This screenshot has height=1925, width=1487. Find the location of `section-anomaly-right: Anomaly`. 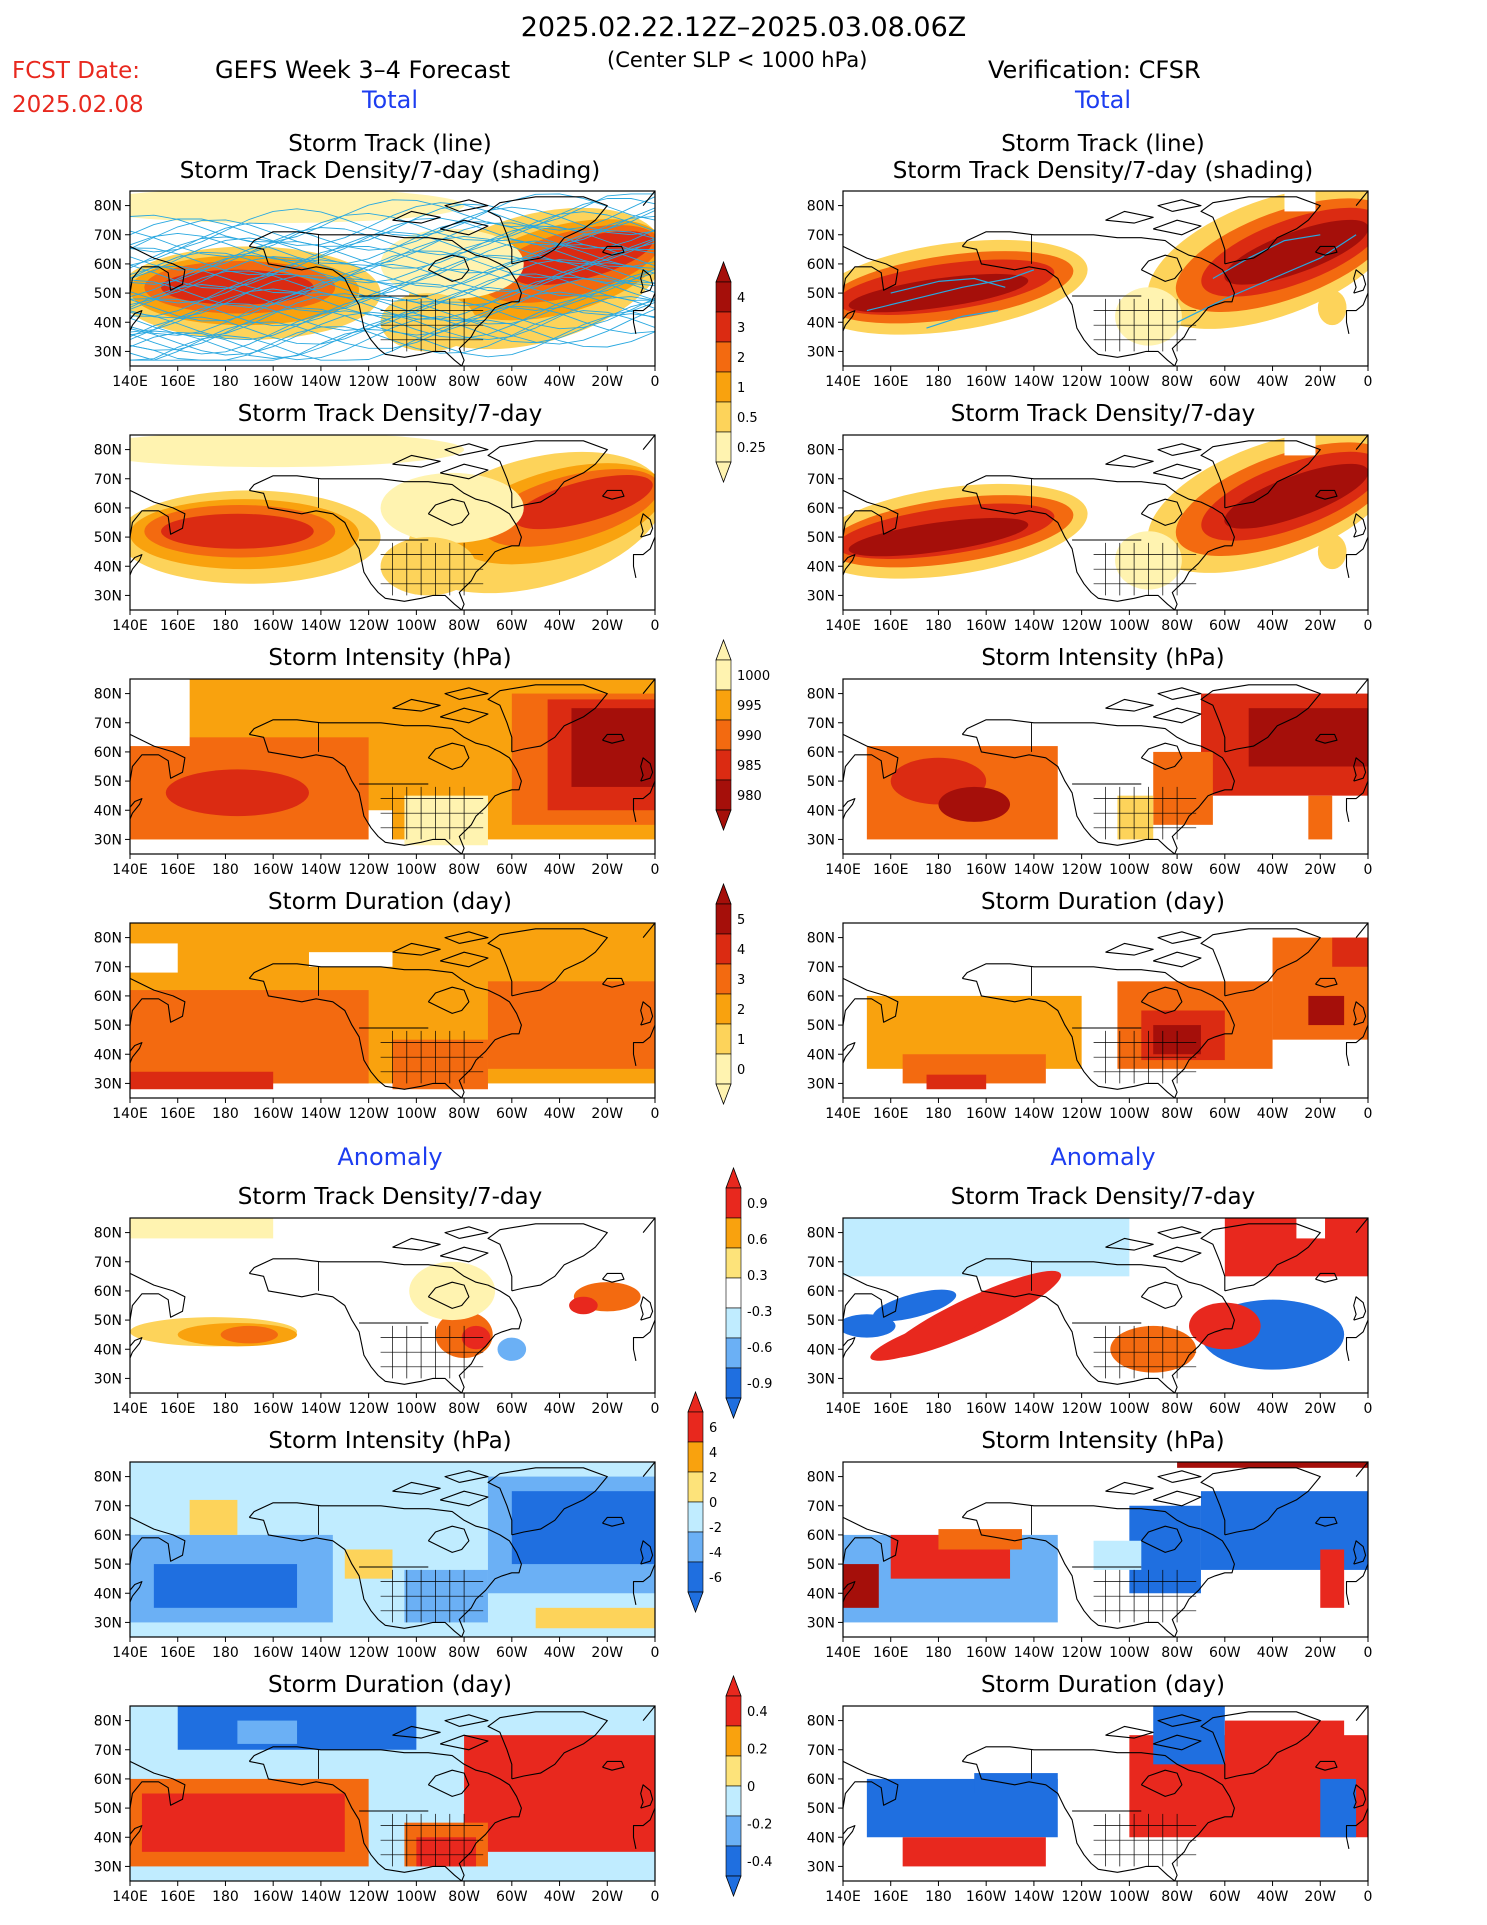

section-anomaly-right: Anomaly is located at coordinates (1103, 1157).